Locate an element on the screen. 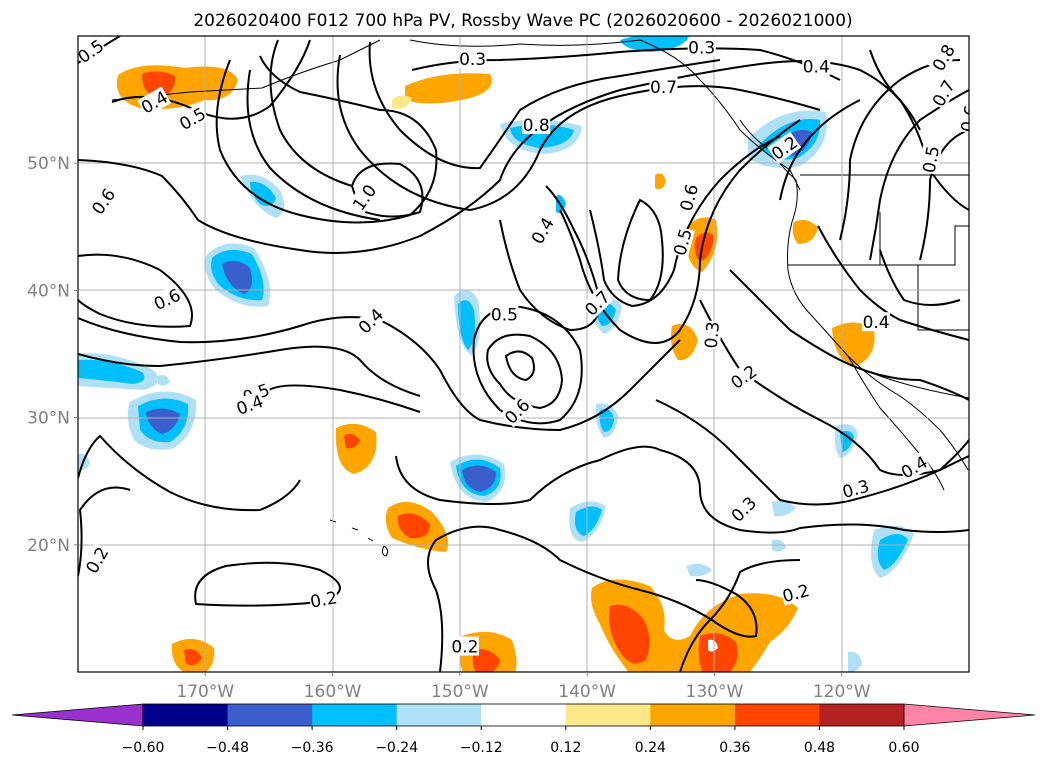  contour-label-text: 0.6 is located at coordinates (970, 119).